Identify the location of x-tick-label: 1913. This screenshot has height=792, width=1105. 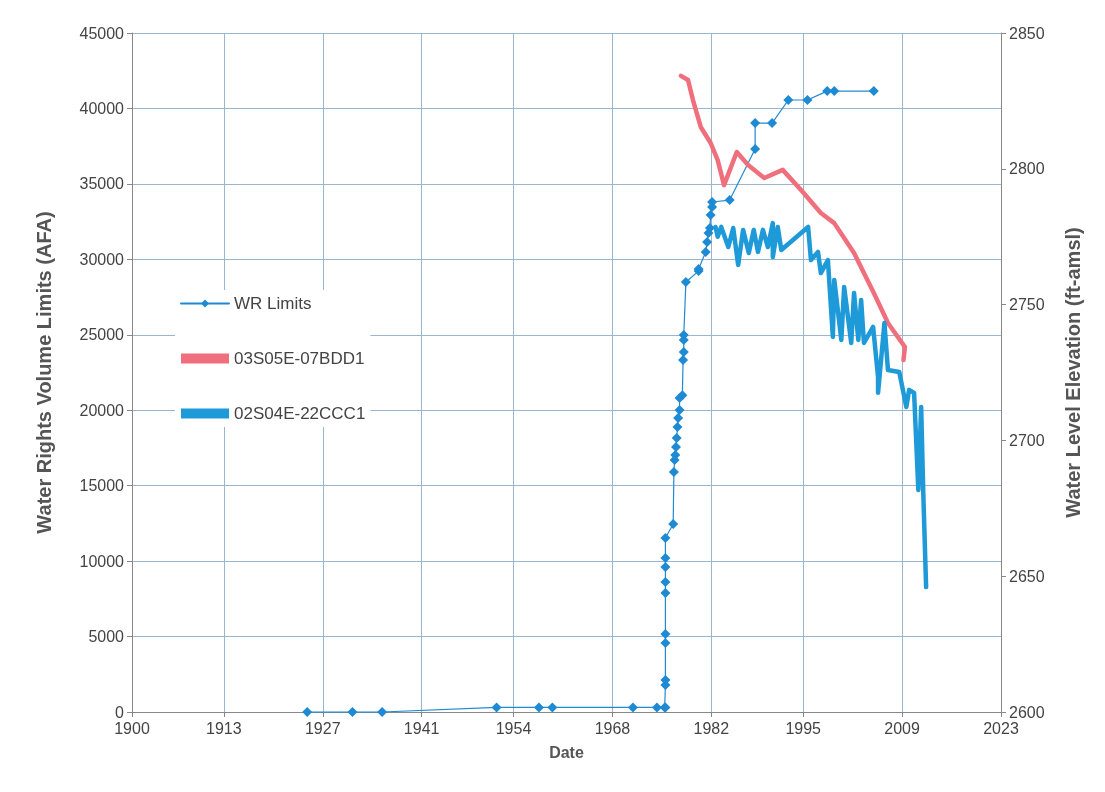
(224, 728).